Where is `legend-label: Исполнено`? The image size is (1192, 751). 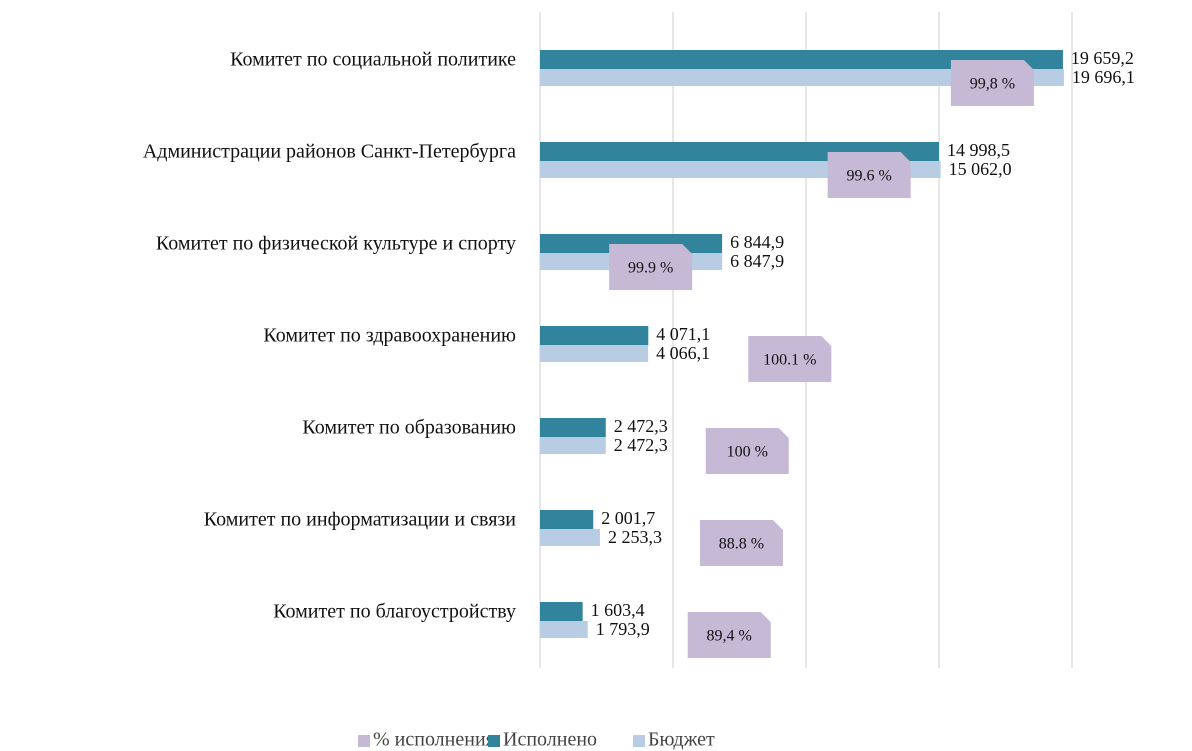
legend-label: Исполнено is located at coordinates (550, 740).